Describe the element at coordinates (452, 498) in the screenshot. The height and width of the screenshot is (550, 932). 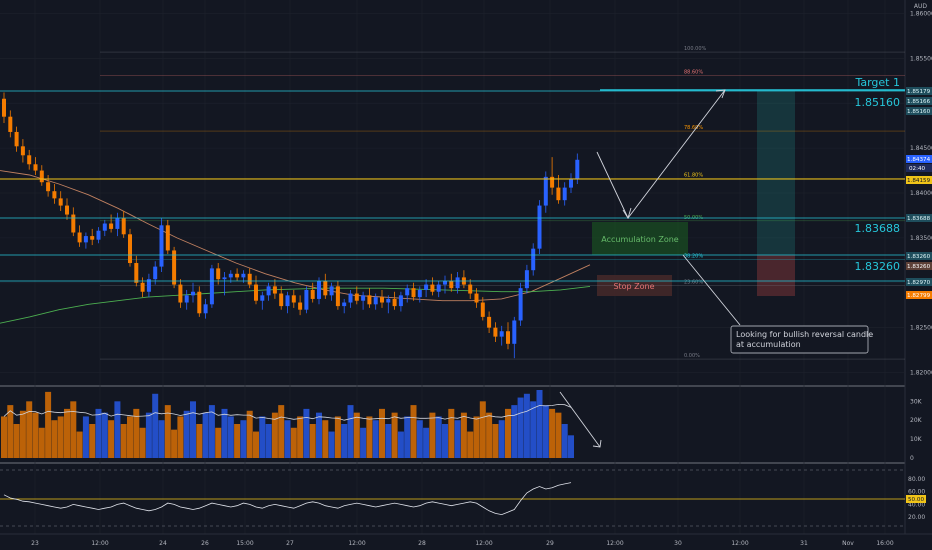
I see `oscillator` at that location.